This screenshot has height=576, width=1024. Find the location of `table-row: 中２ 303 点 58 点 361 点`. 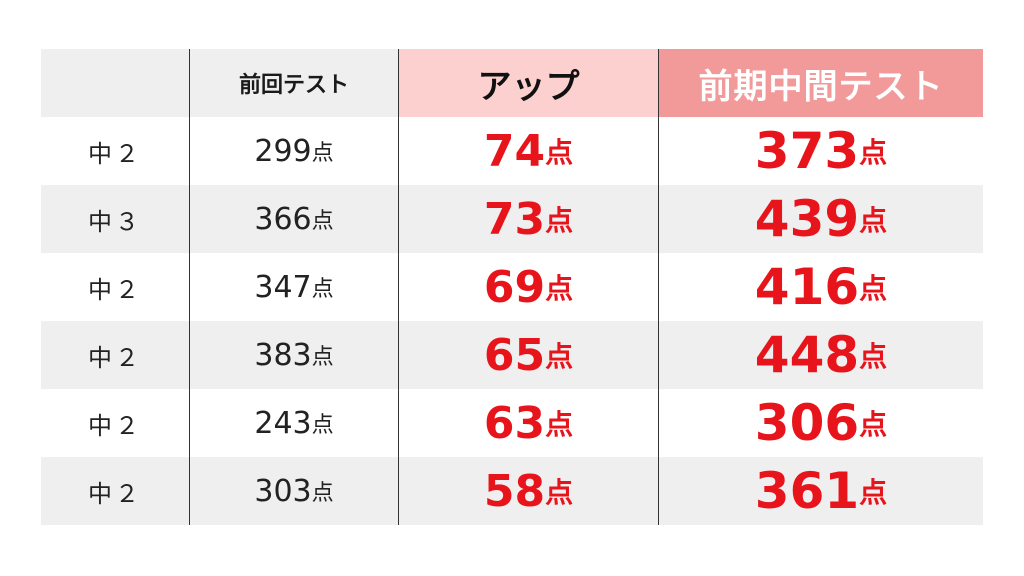

table-row: 中２ 303 点 58 点 361 点 is located at coordinates (512, 491).